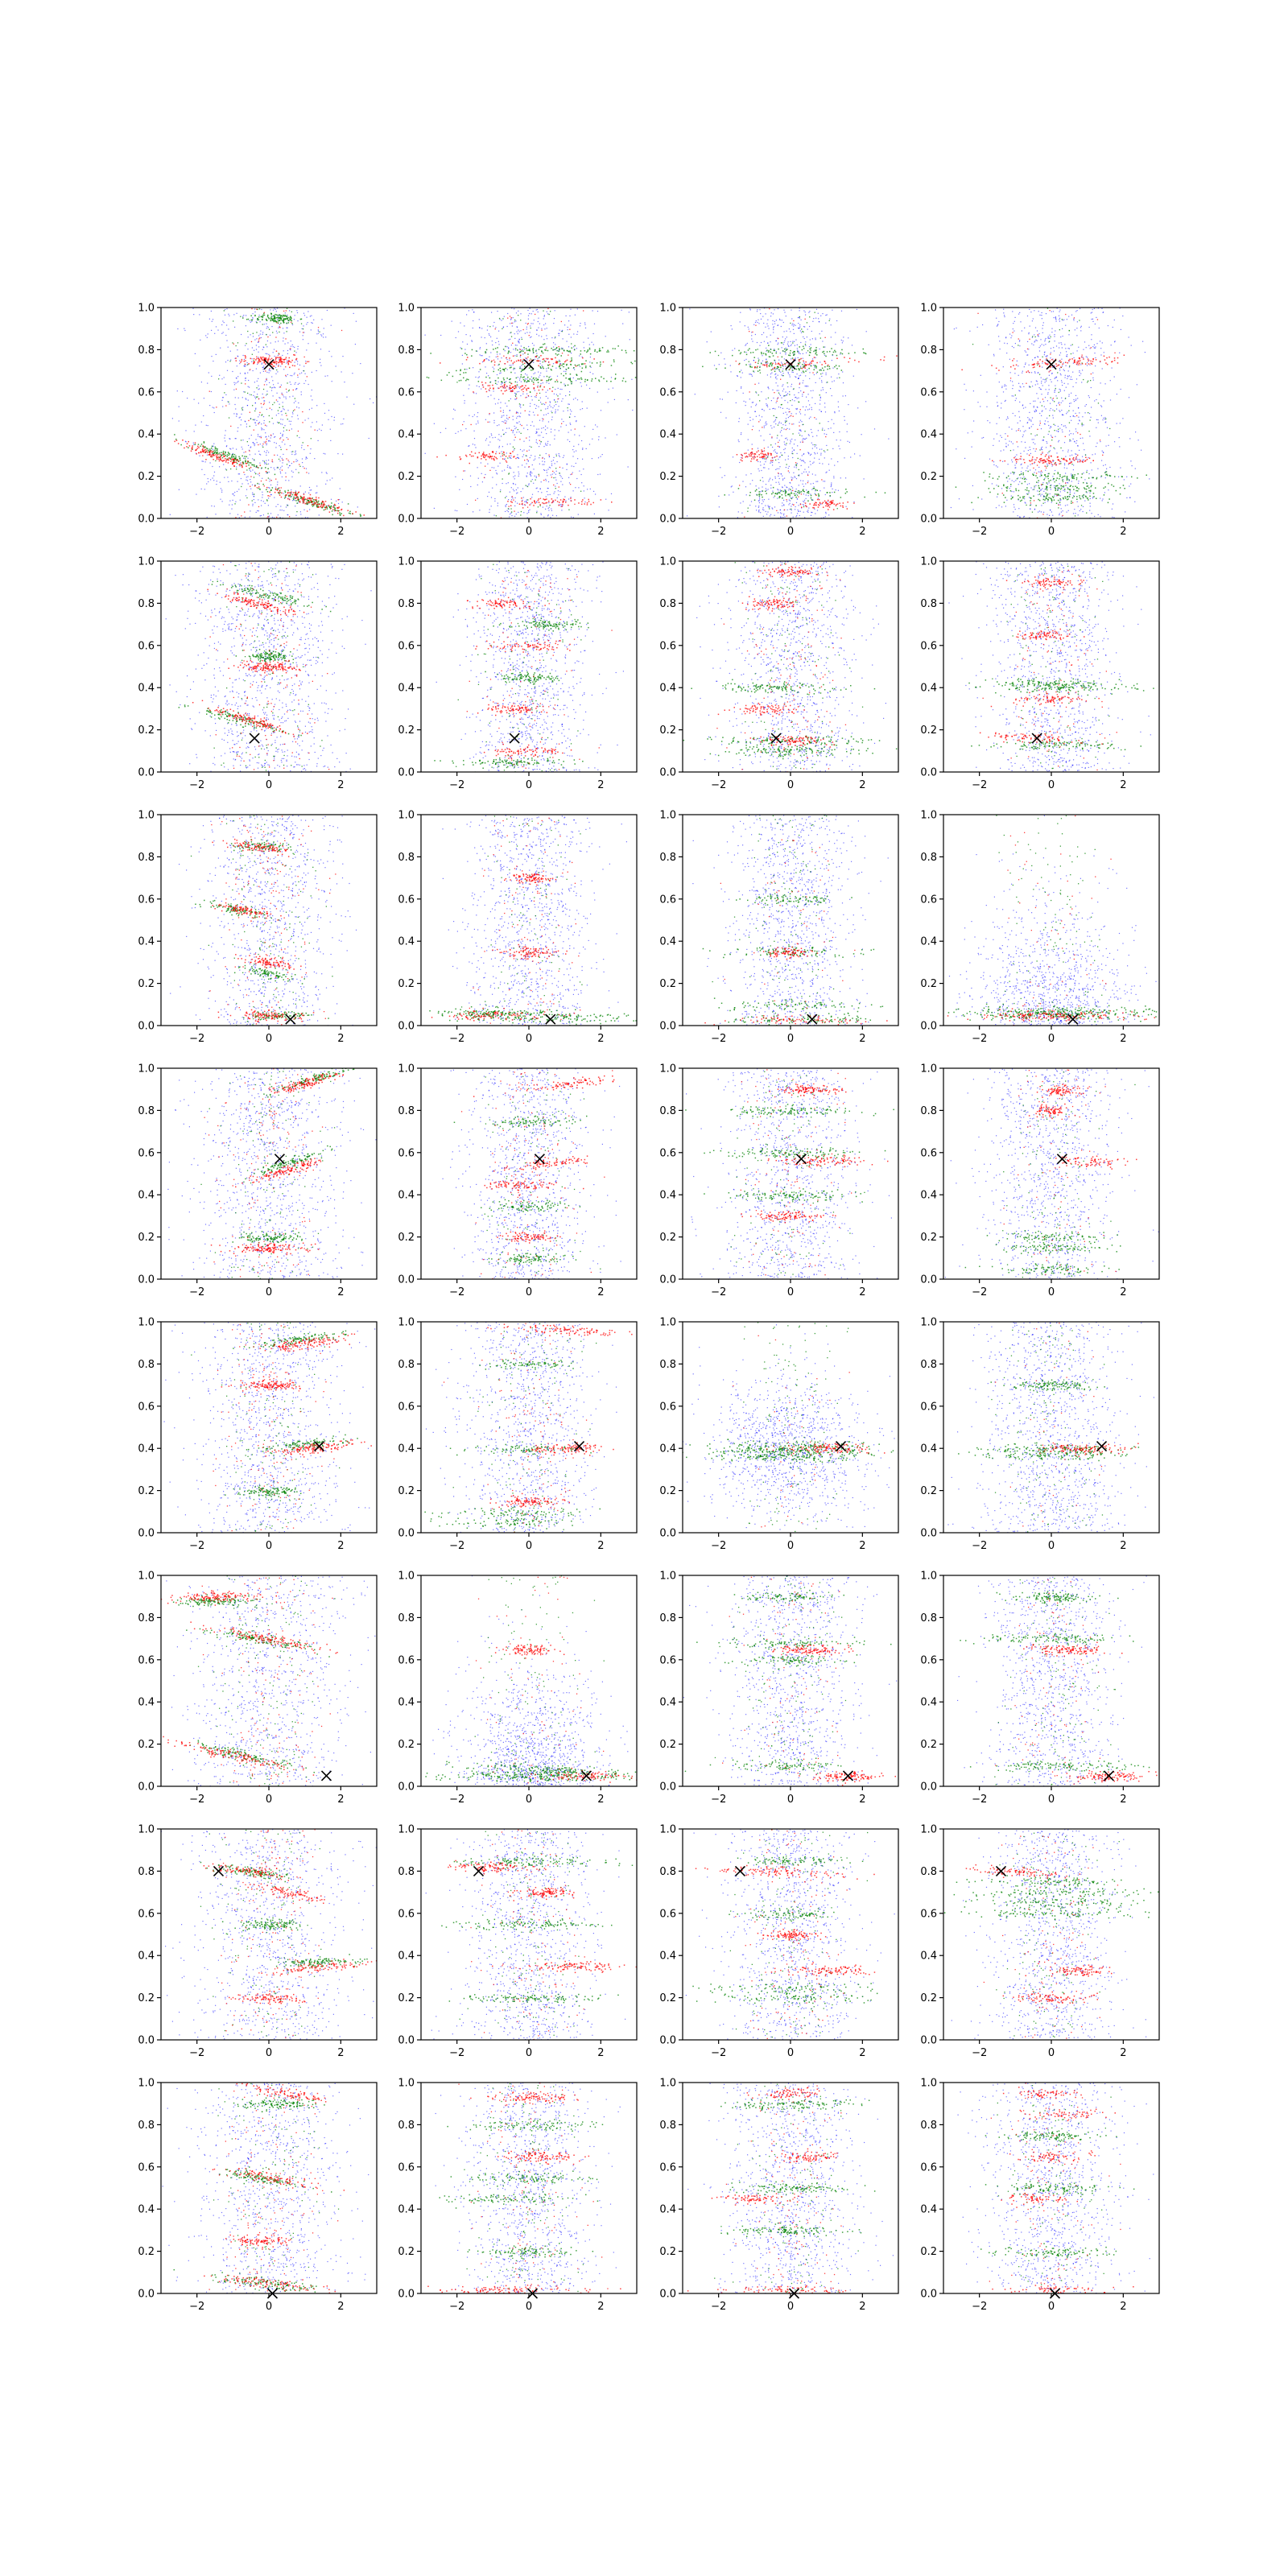 This screenshot has height=2576, width=1288. I want to click on panel-r2-c0: −2 0 2 0.0 0.2 0.4 0.6 0.8 1.0, so click(258, 927).